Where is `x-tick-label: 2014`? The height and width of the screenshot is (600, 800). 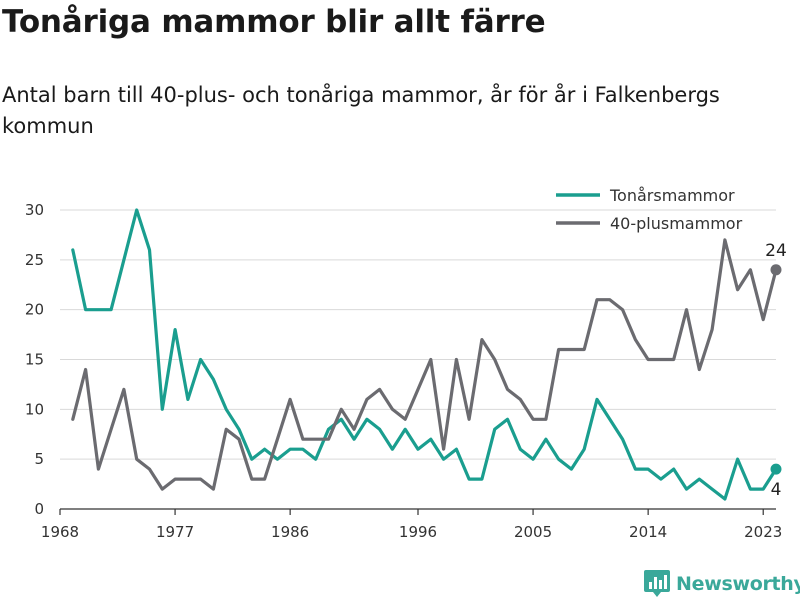
x-tick-label: 2014 is located at coordinates (648, 532).